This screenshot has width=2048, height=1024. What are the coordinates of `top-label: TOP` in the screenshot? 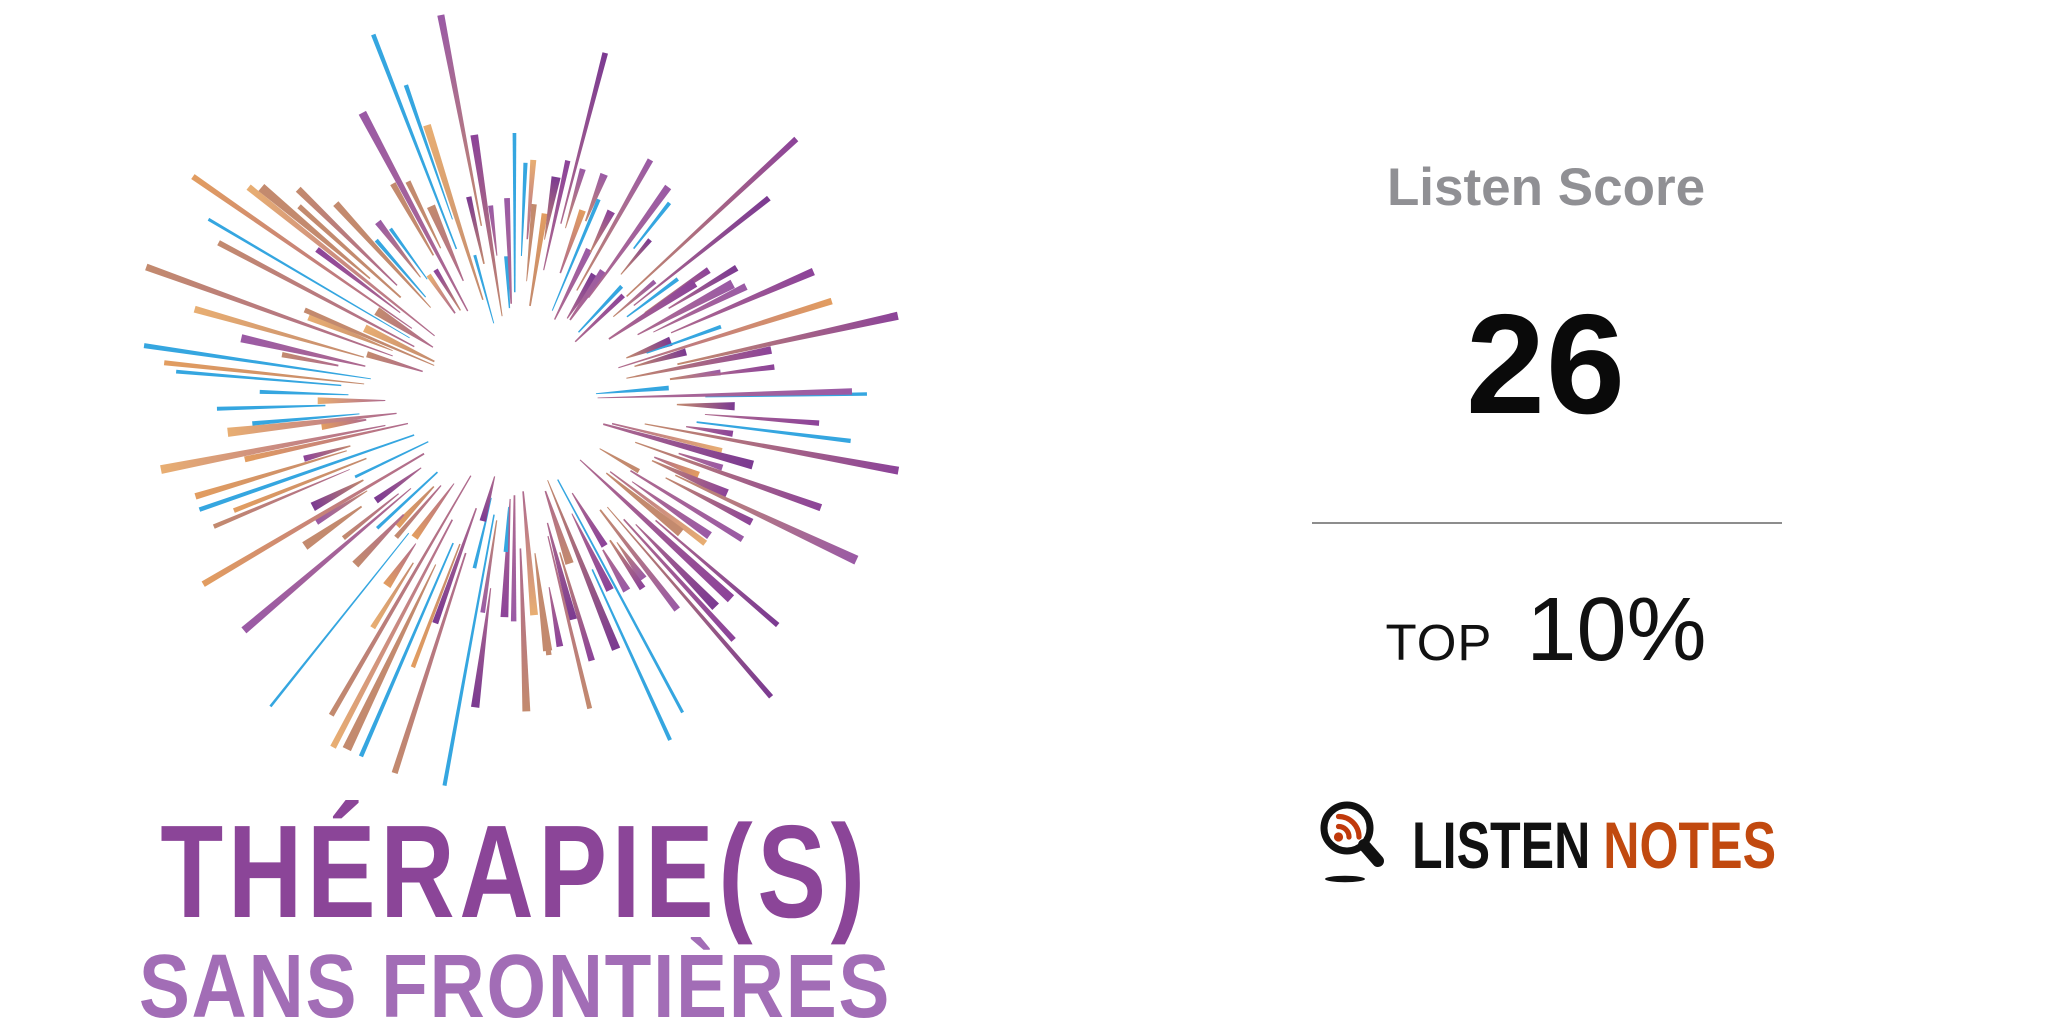 It's located at (1439, 642).